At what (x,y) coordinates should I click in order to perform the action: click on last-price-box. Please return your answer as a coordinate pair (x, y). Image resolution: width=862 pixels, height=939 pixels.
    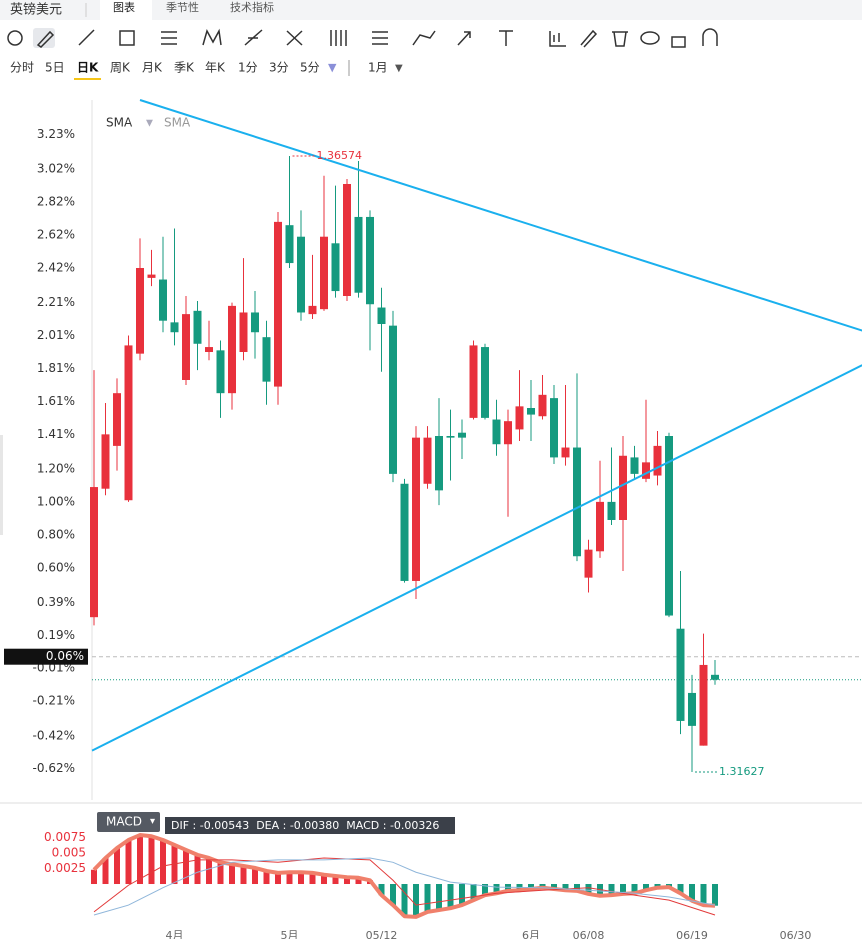
    Looking at the image, I should click on (46, 656).